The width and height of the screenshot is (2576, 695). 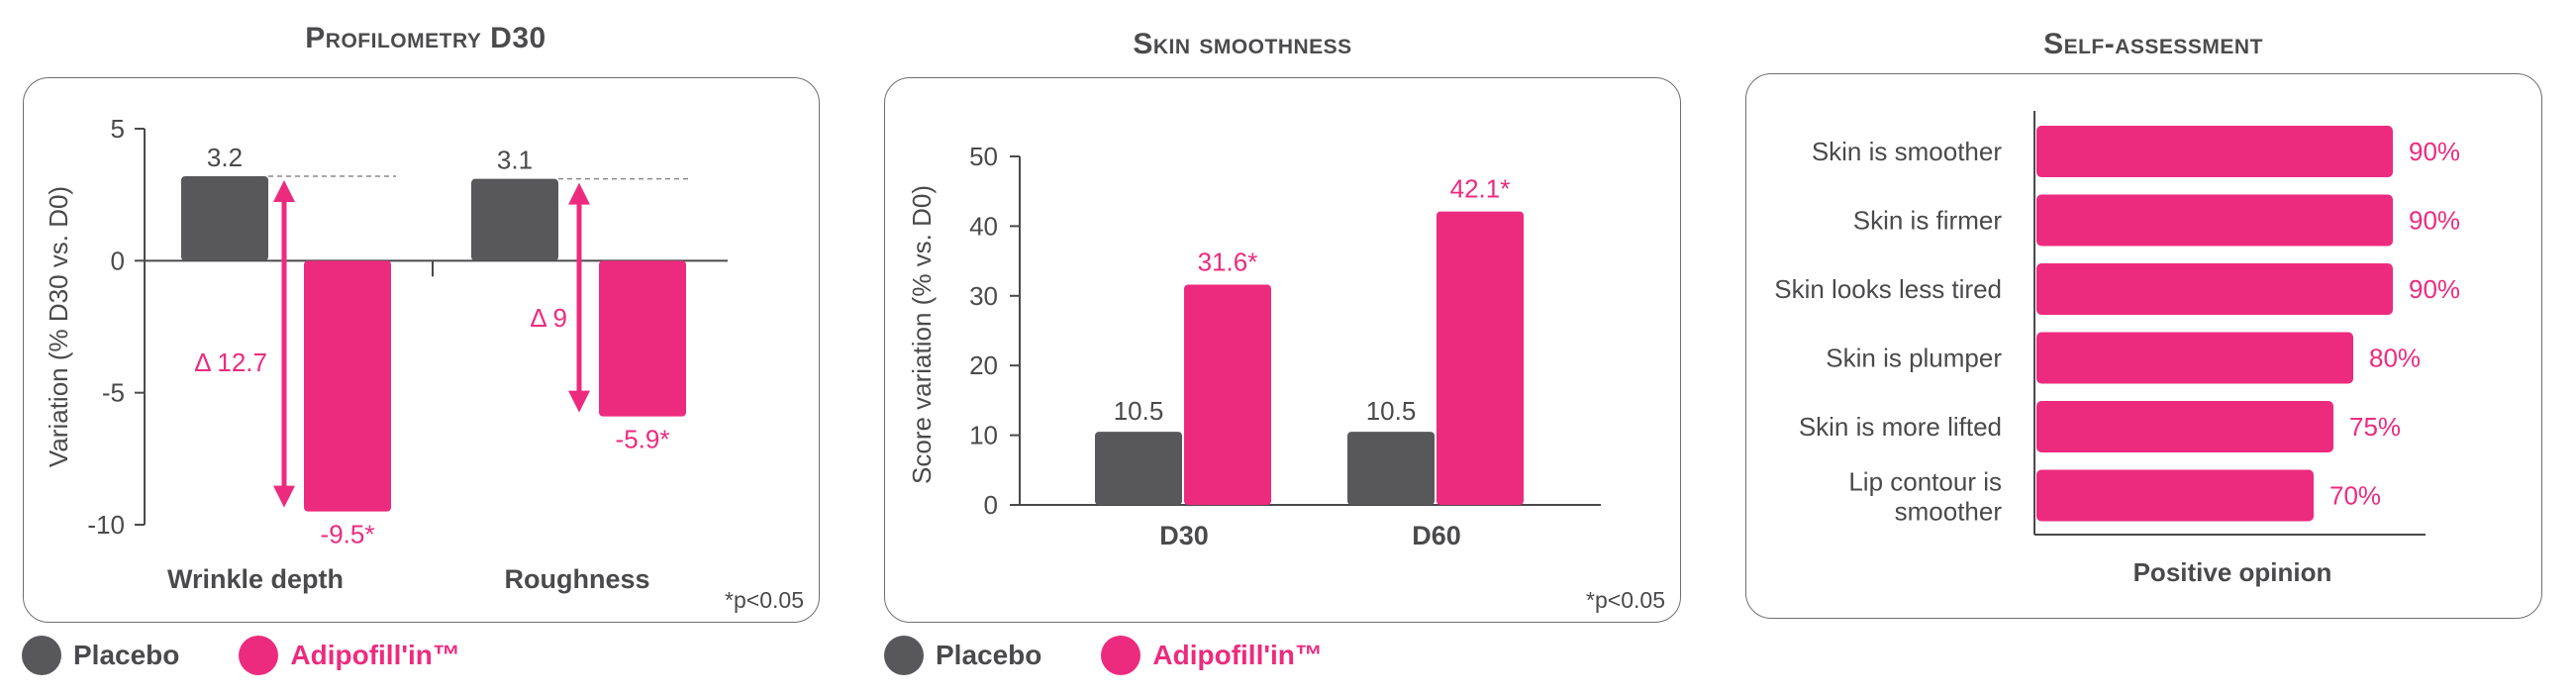 What do you see at coordinates (1928, 221) in the screenshot?
I see `chart3-category-label: Skin is firmer` at bounding box center [1928, 221].